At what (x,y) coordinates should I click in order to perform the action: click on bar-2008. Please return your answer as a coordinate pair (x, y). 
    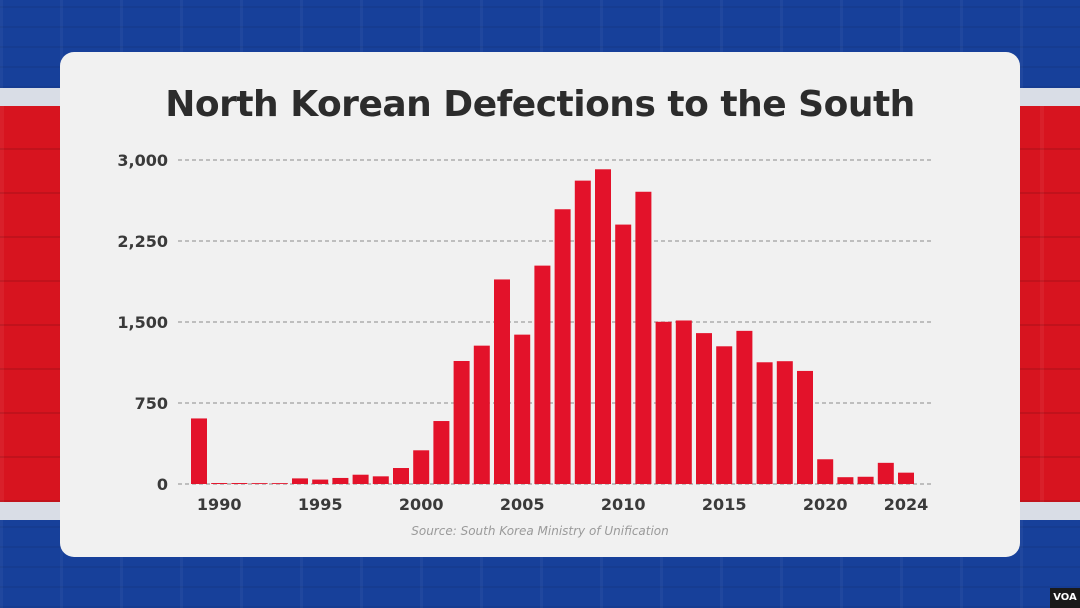
    Looking at the image, I should click on (582, 332).